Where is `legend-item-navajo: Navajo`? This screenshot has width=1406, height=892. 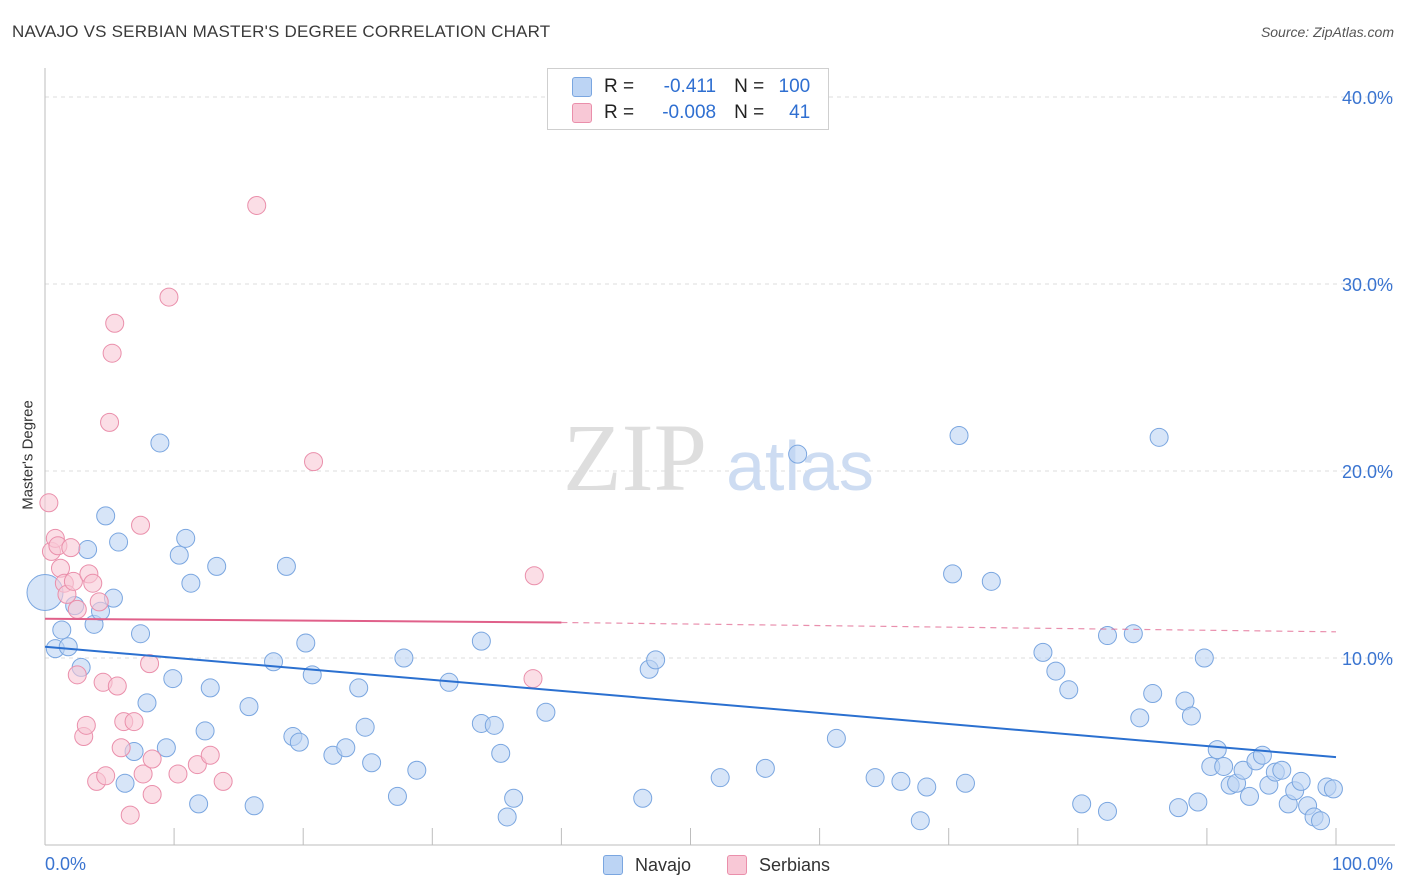
legend-item-navajo: Navajo is located at coordinates (647, 865).